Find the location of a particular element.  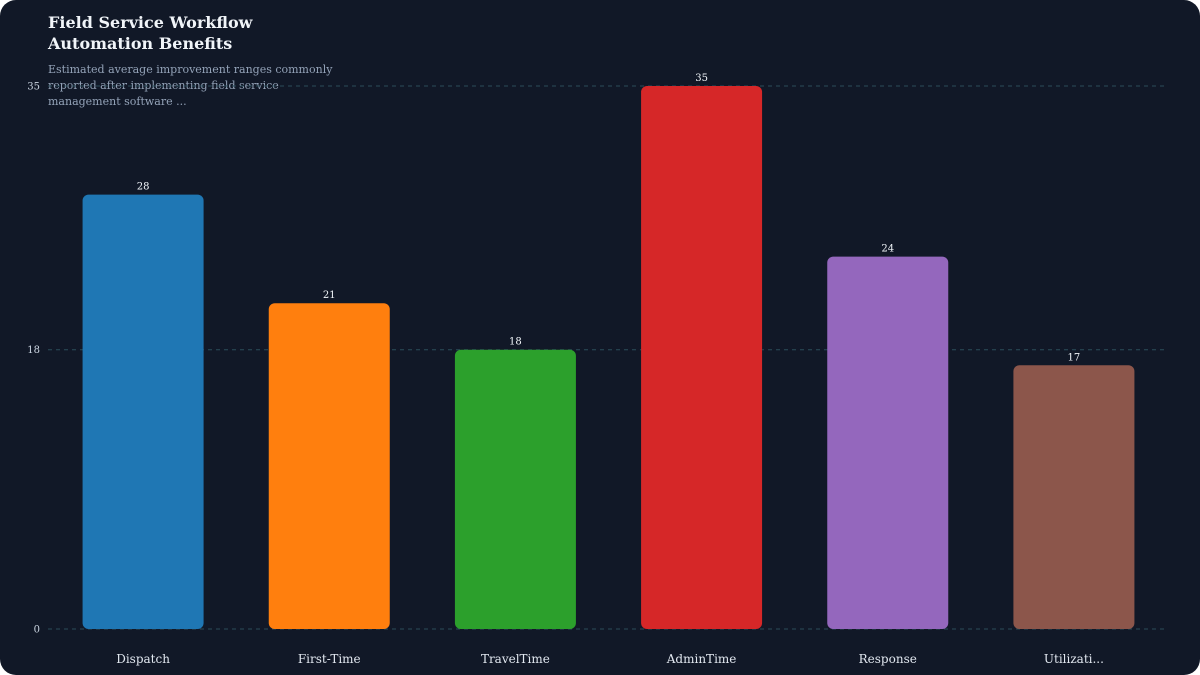

data-label: 18 is located at coordinates (515, 342).